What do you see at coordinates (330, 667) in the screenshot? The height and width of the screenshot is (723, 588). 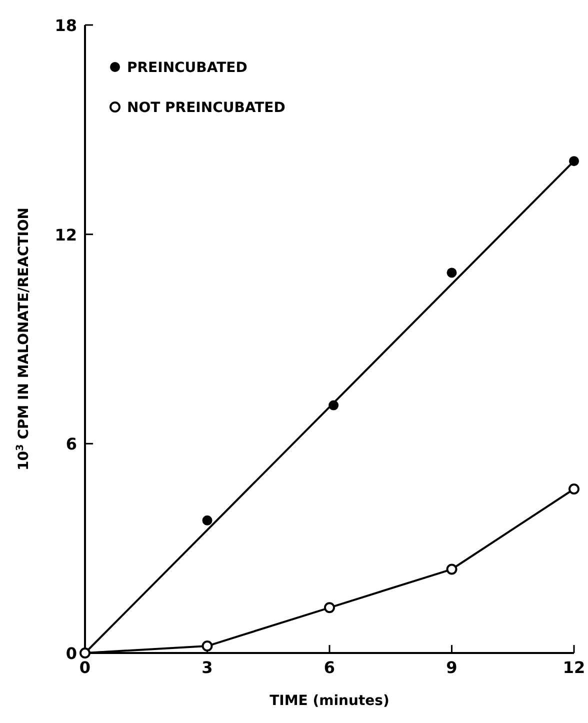 I see `x-tick-label: 6` at bounding box center [330, 667].